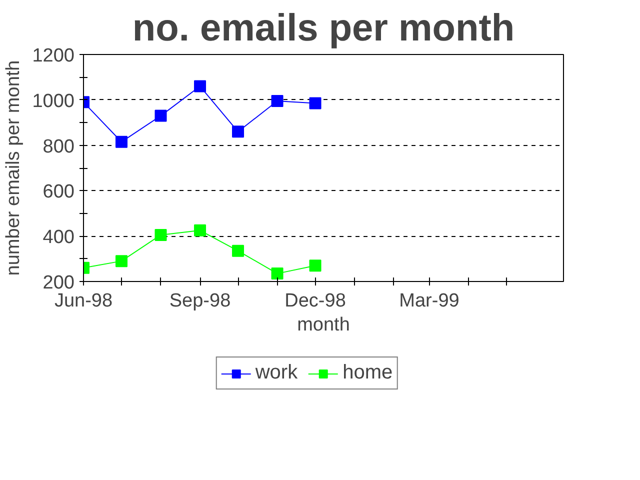 This screenshot has height=480, width=640. What do you see at coordinates (53, 56) in the screenshot?
I see `y-tick-label: 1200` at bounding box center [53, 56].